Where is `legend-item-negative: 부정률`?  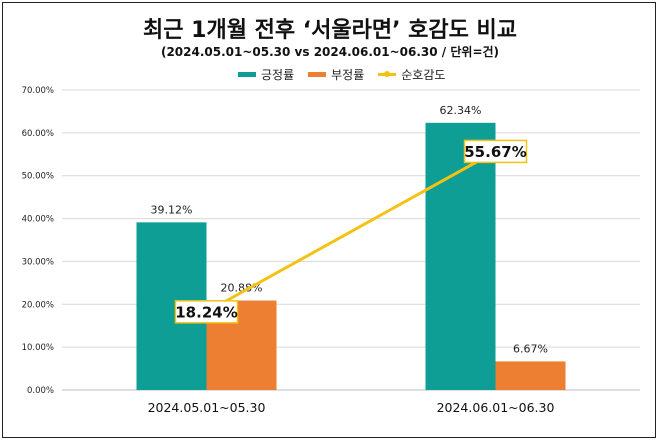 legend-item-negative: 부정률 is located at coordinates (336, 74).